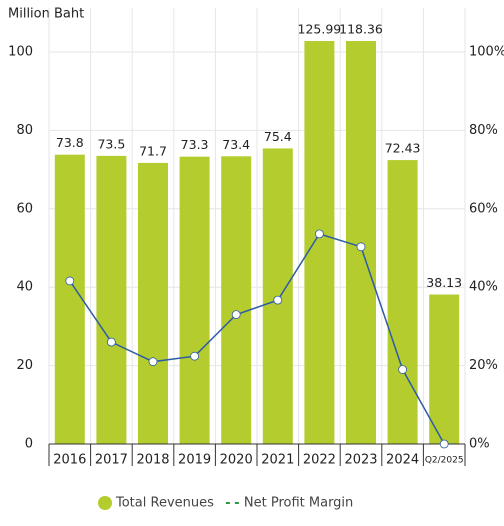 This screenshot has width=504, height=526. What do you see at coordinates (24, 130) in the screenshot?
I see `y-tick-label: 80` at bounding box center [24, 130].